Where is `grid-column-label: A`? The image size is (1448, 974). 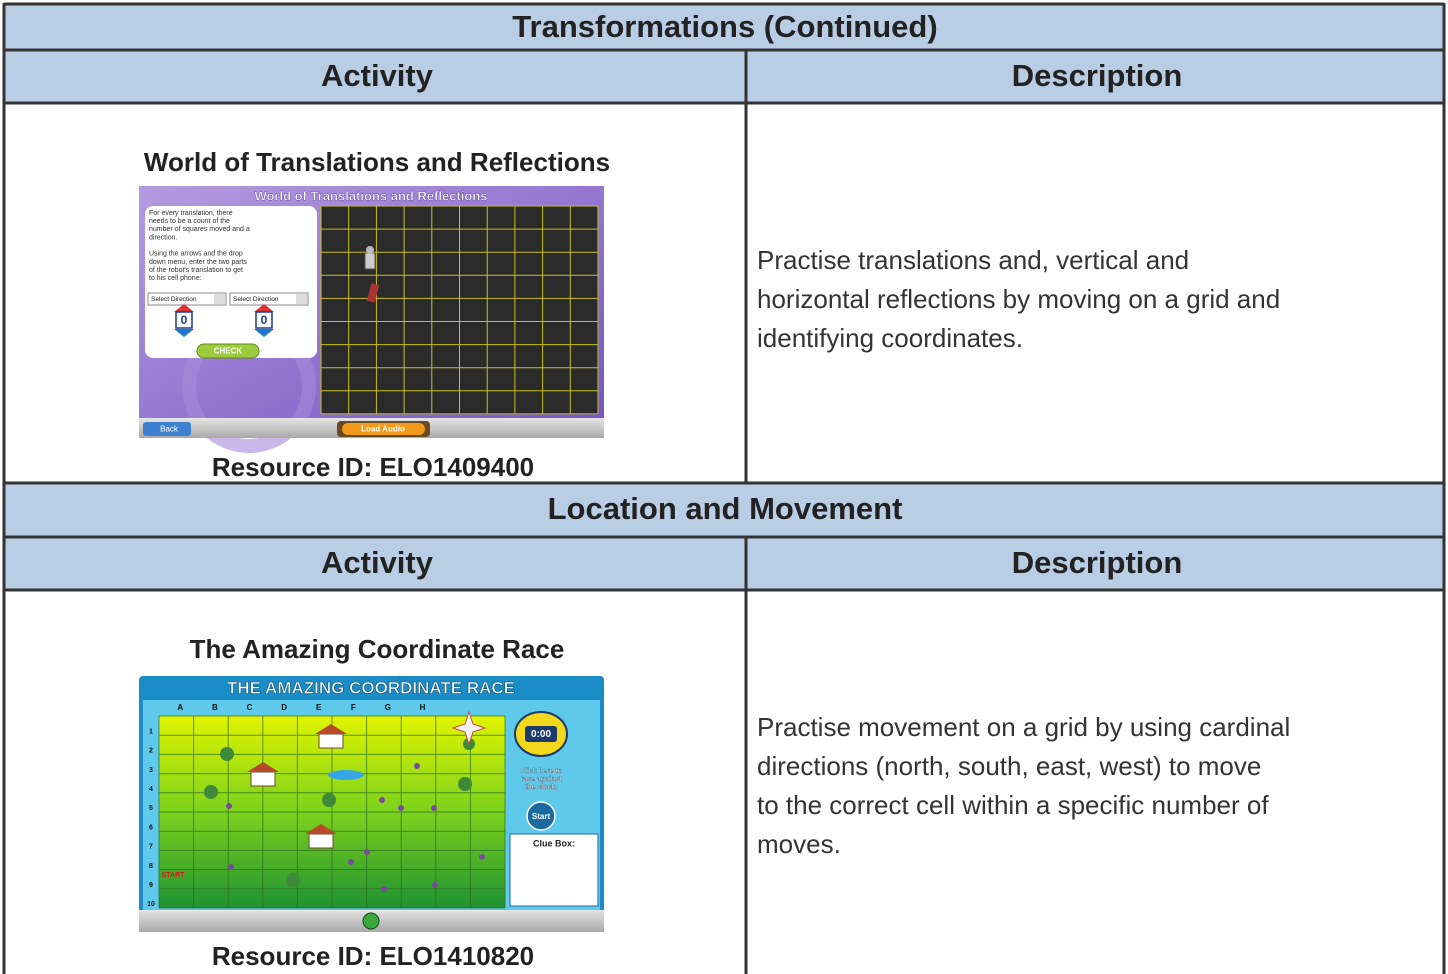
grid-column-label: A is located at coordinates (180, 707).